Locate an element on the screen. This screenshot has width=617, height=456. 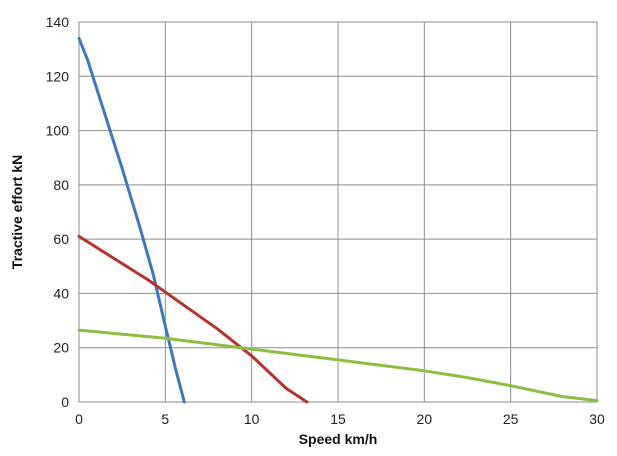
x-tick-label: 25 is located at coordinates (511, 419).